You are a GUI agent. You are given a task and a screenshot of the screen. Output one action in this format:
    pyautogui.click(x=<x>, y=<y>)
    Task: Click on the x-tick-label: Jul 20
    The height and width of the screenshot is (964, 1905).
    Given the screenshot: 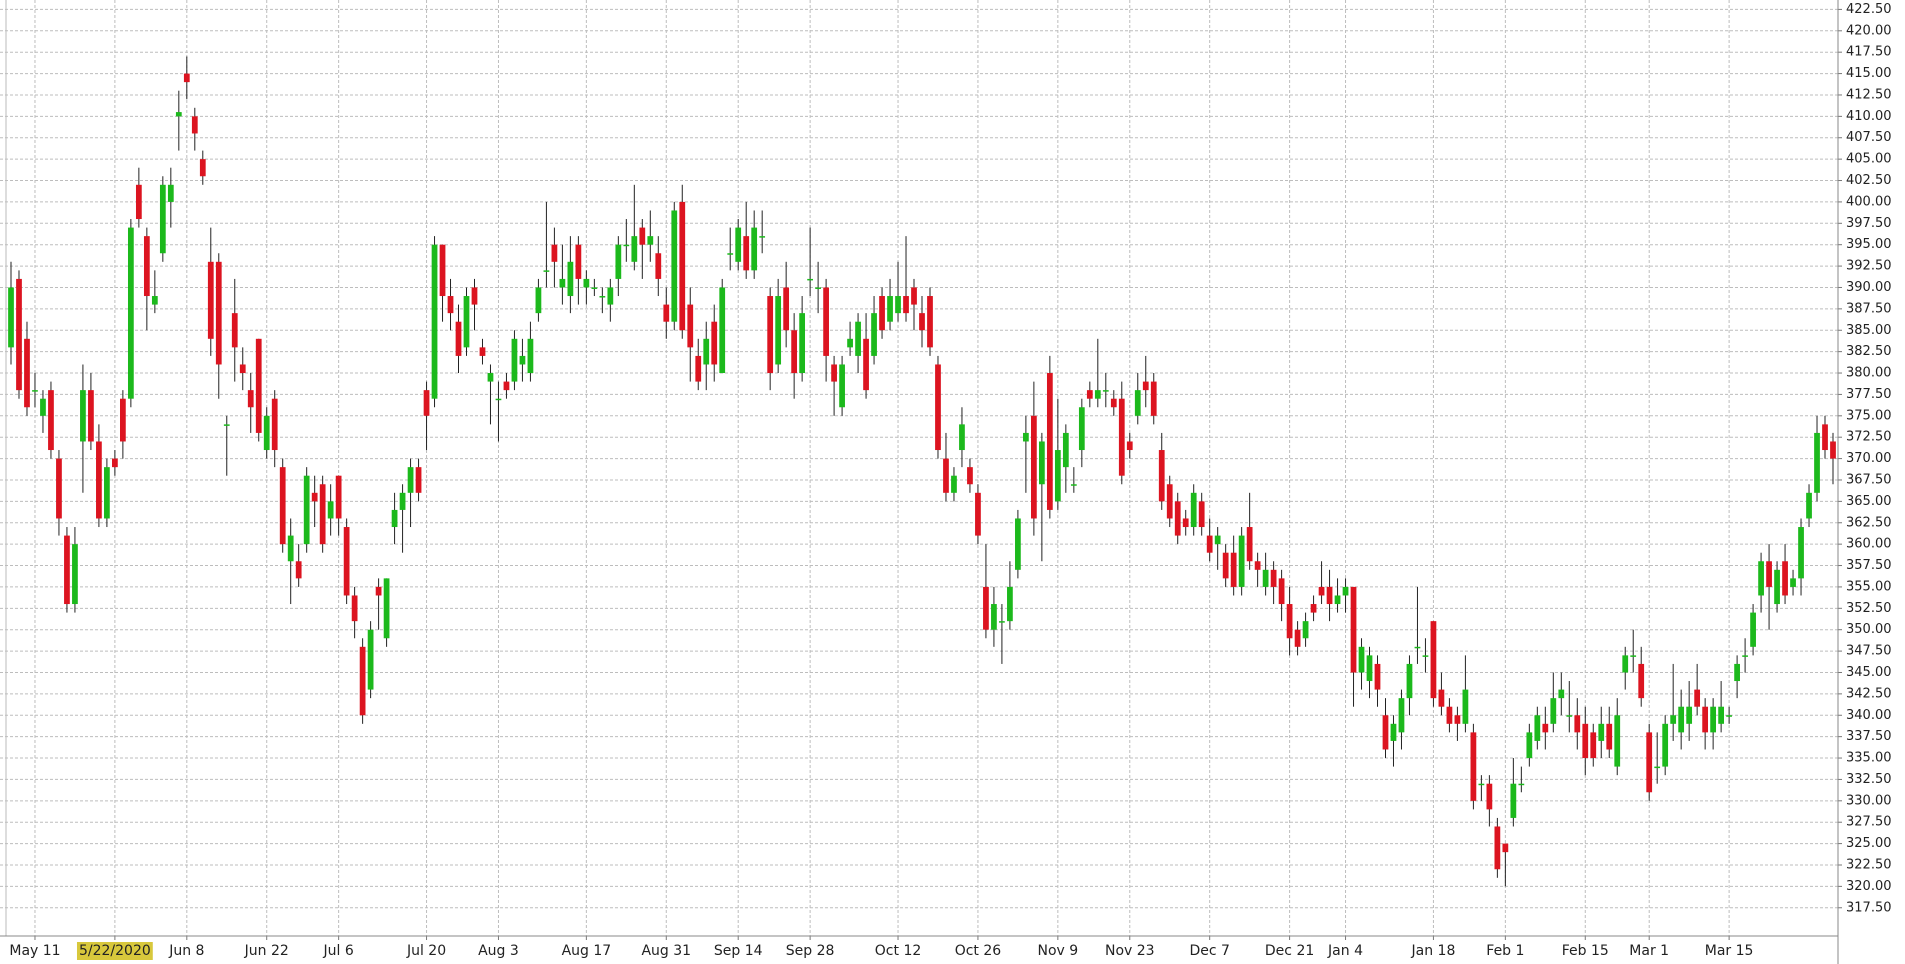 What is the action you would take?
    pyautogui.click(x=426, y=951)
    